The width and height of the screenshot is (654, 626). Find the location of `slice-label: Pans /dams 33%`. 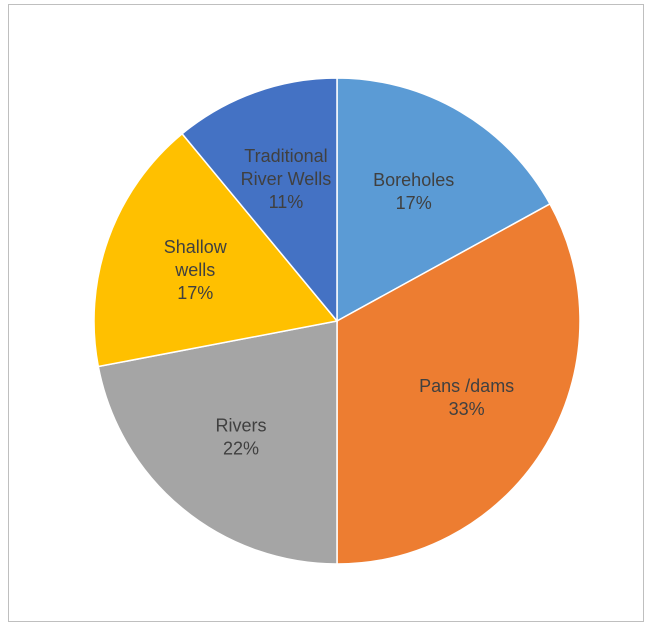

slice-label: Pans /dams 33% is located at coordinates (466, 397).